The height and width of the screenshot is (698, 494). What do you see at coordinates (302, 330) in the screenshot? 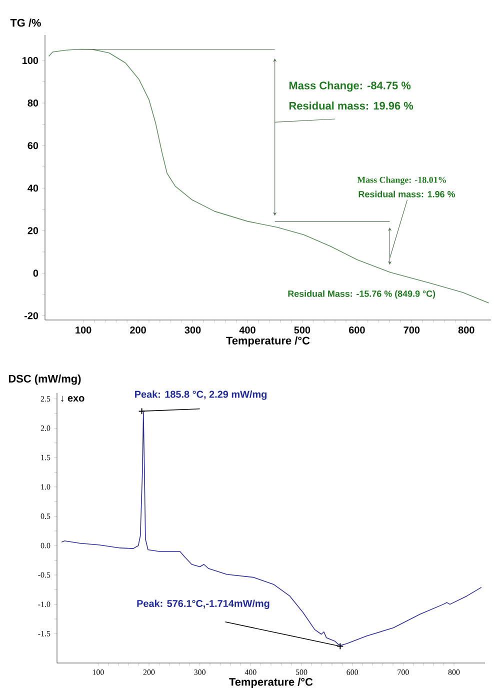
I see `x-tick-label: 500` at bounding box center [302, 330].